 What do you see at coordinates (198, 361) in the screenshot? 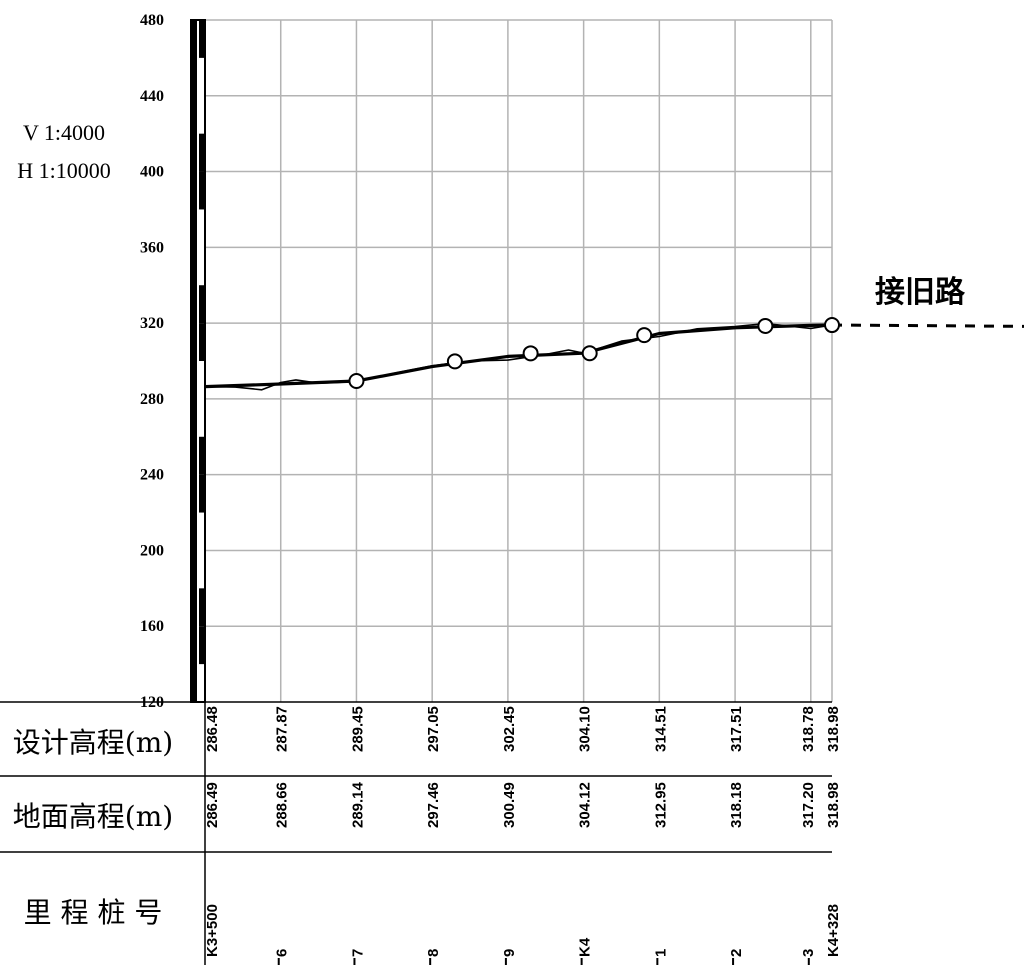
I see `elevation-ruler` at bounding box center [198, 361].